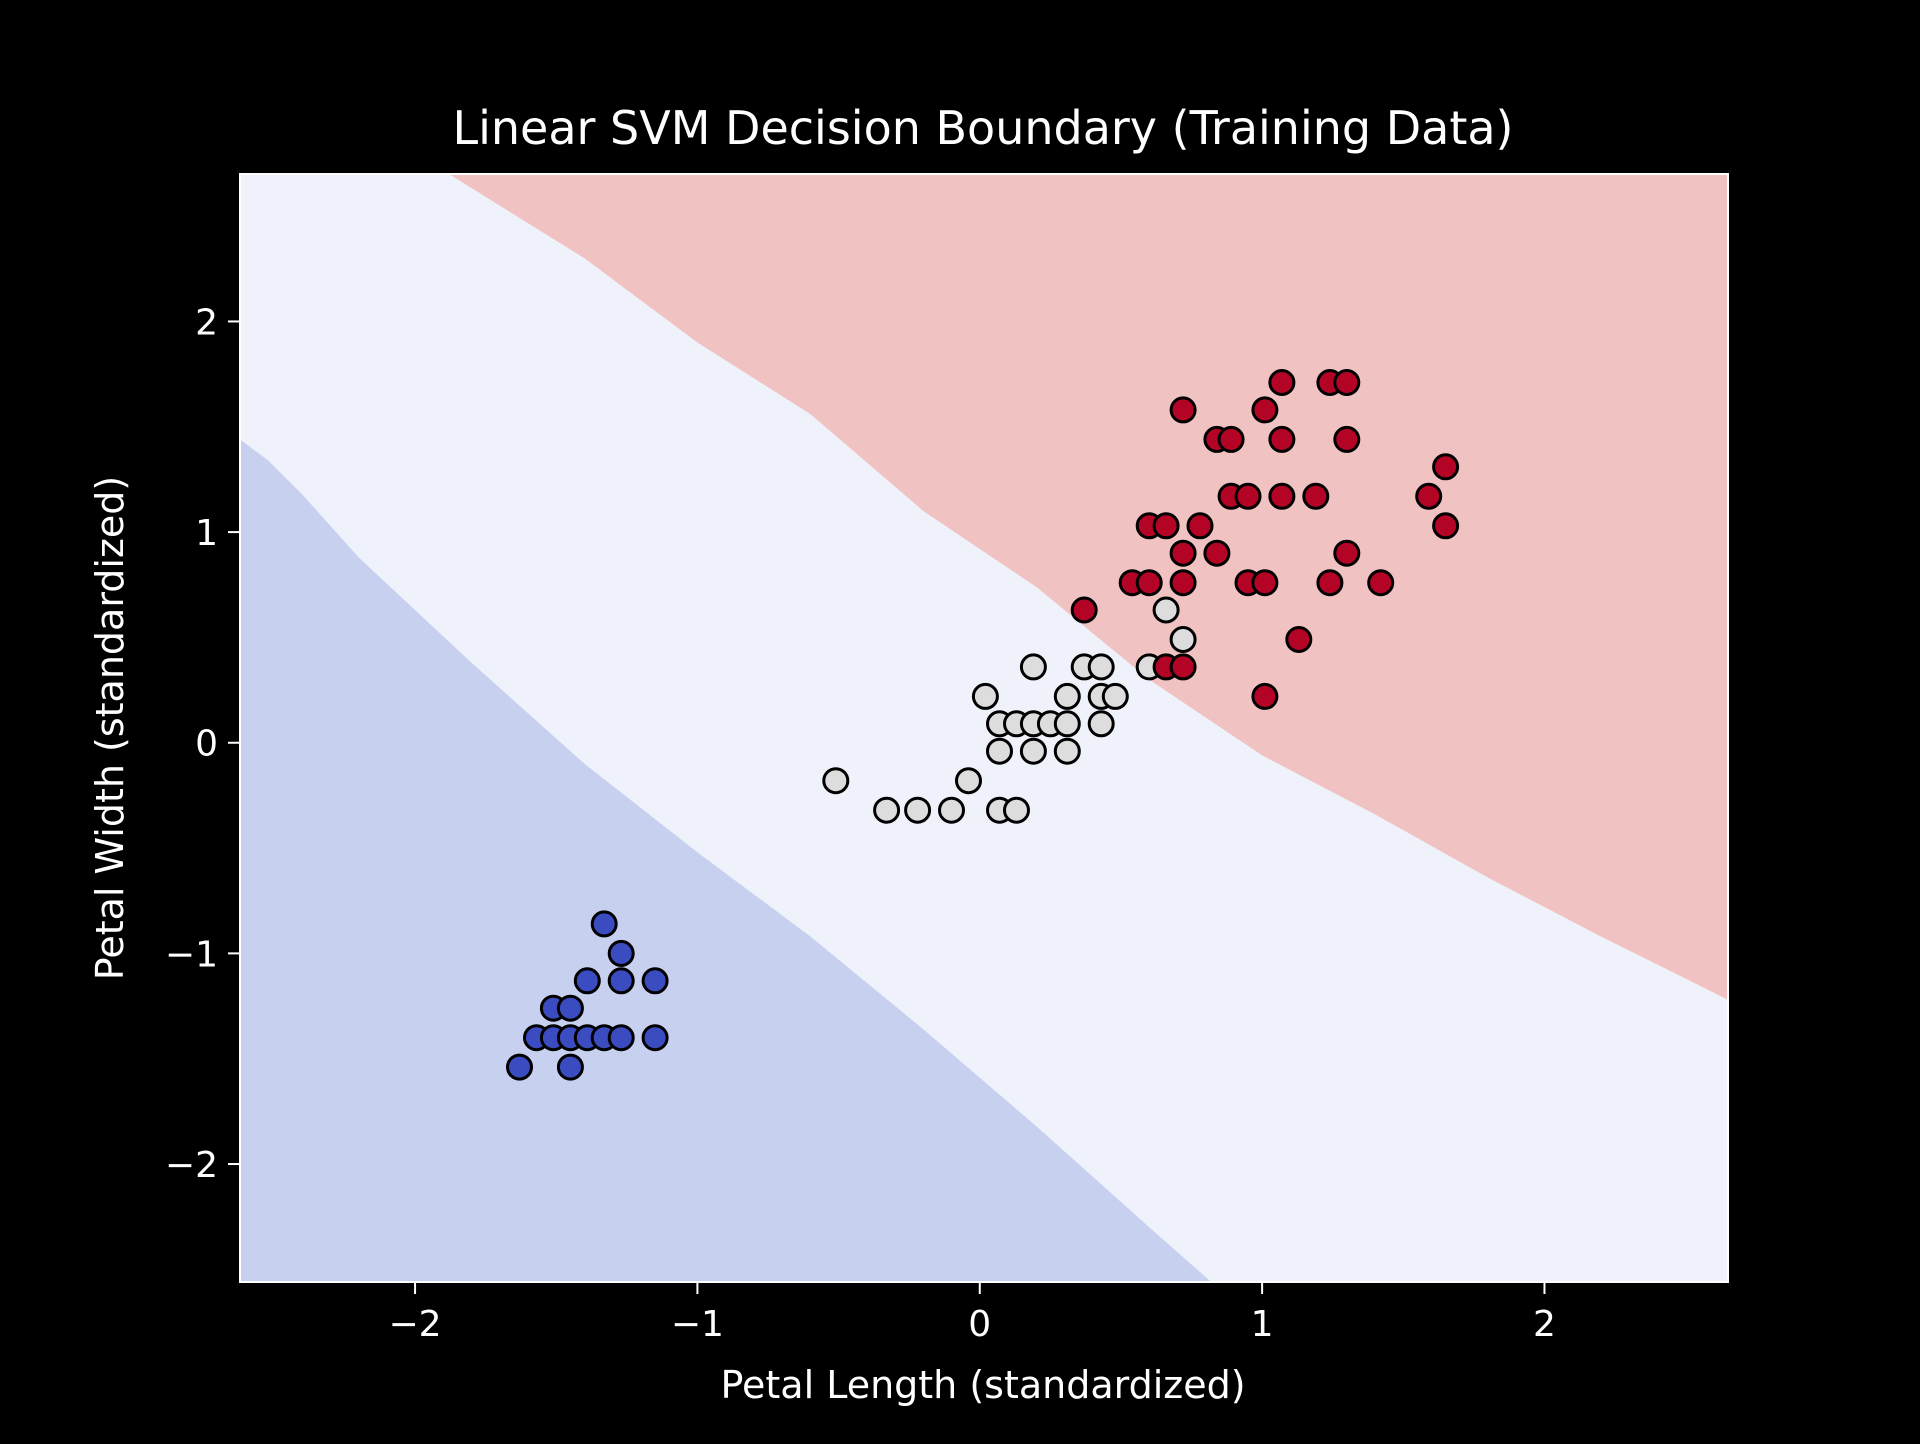 The width and height of the screenshot is (1920, 1444). I want to click on x-axis: −2 −1 0 1 2, so click(972, 1313).